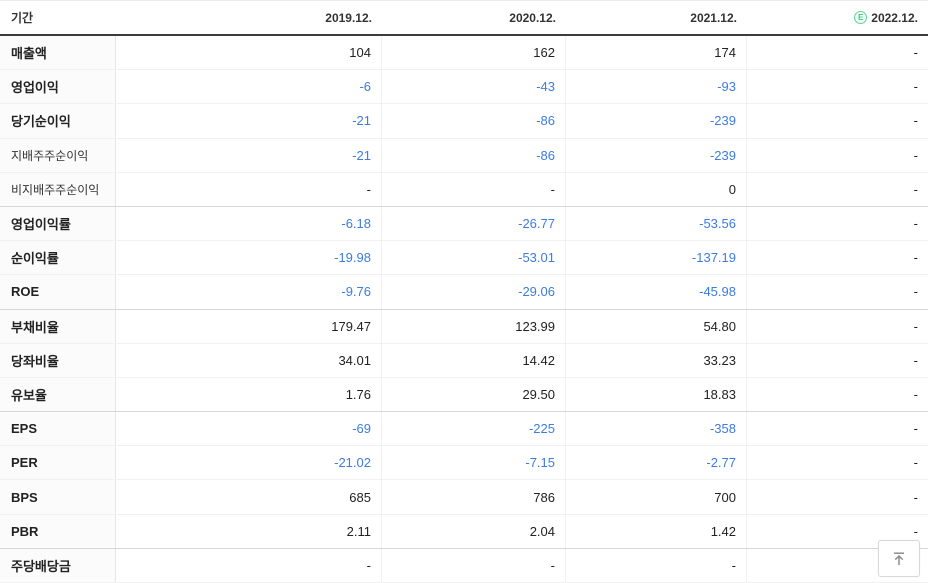 The height and width of the screenshot is (583, 928). I want to click on header-col-2022-label: 2022.12., so click(894, 17).